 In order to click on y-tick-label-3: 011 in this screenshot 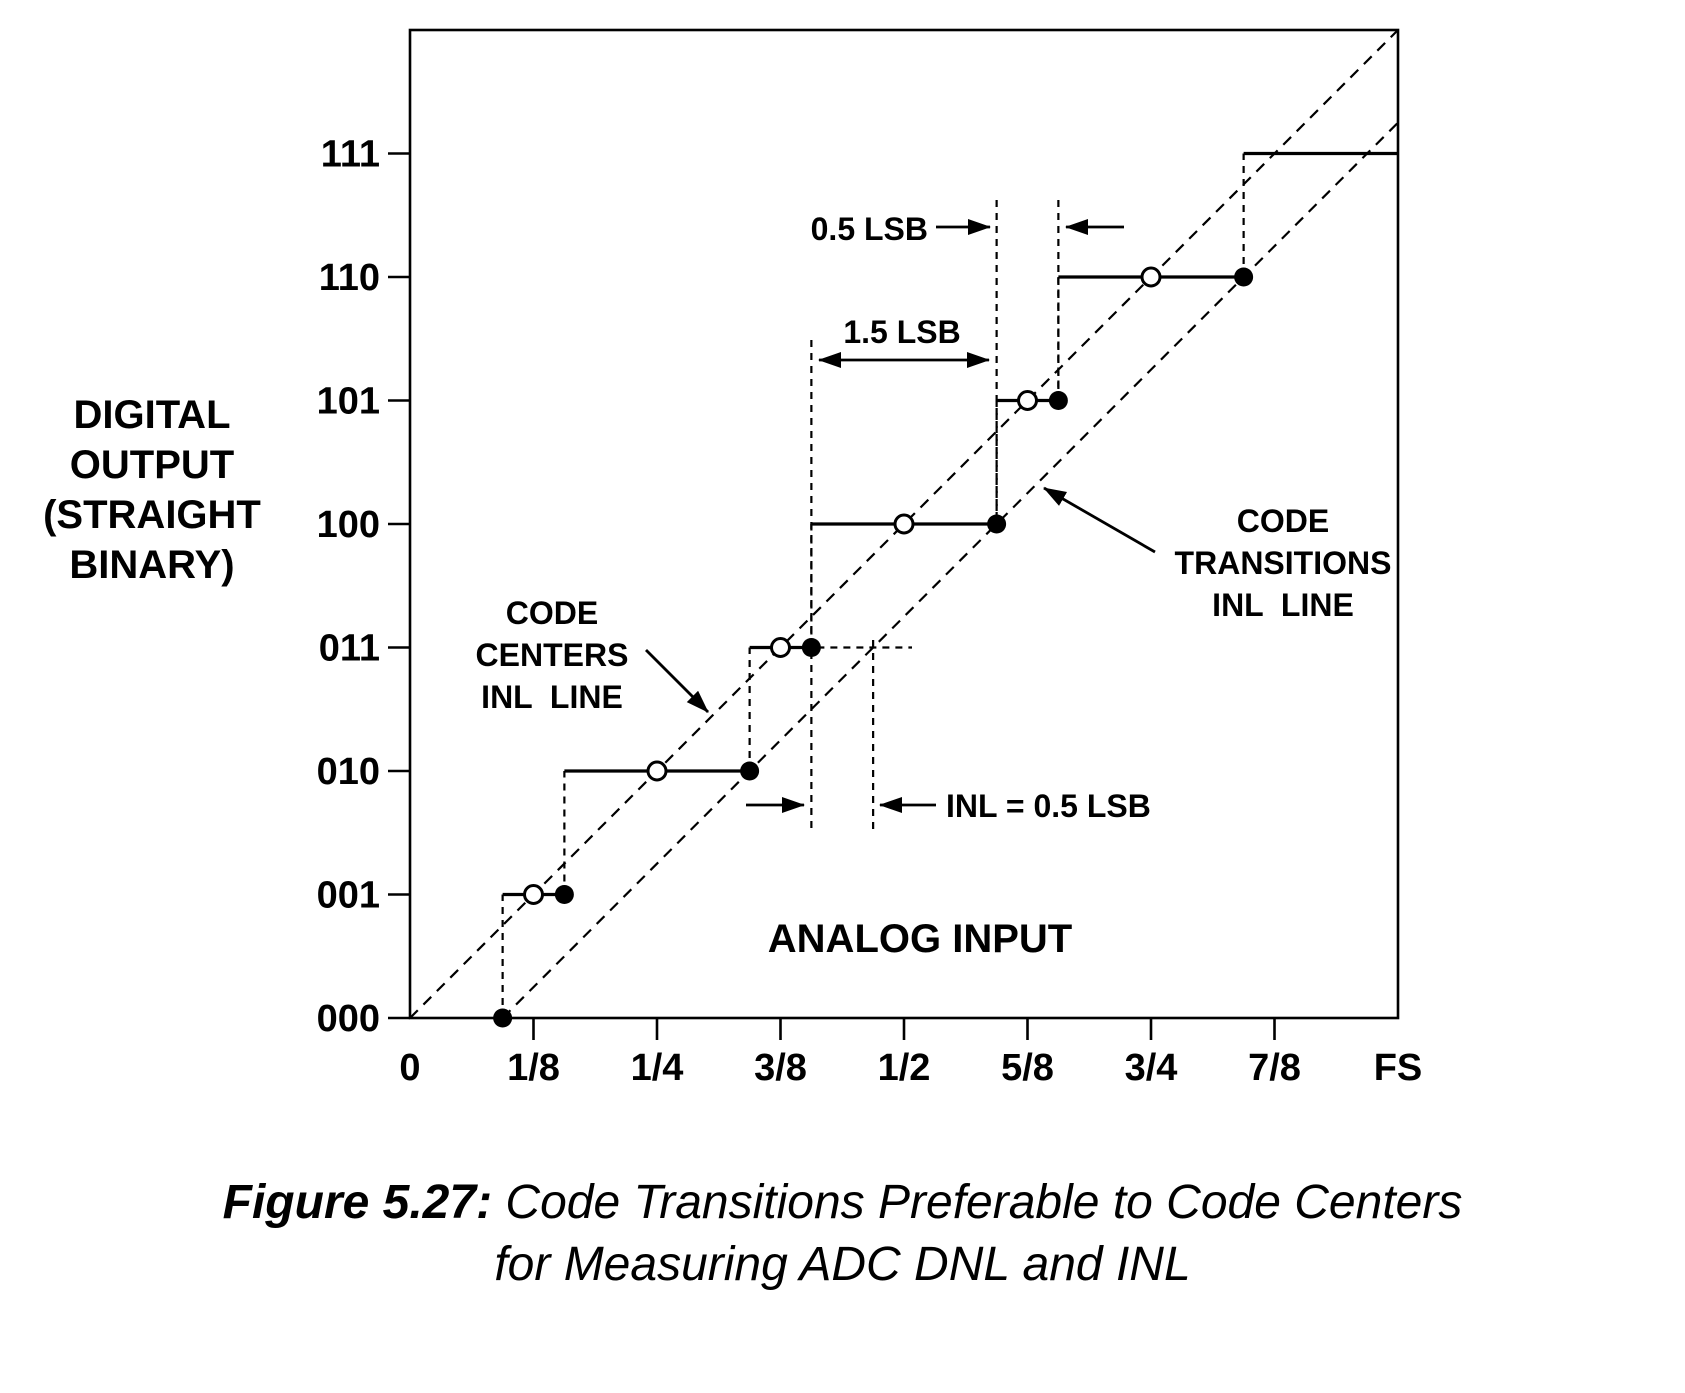, I will do `click(349, 649)`.